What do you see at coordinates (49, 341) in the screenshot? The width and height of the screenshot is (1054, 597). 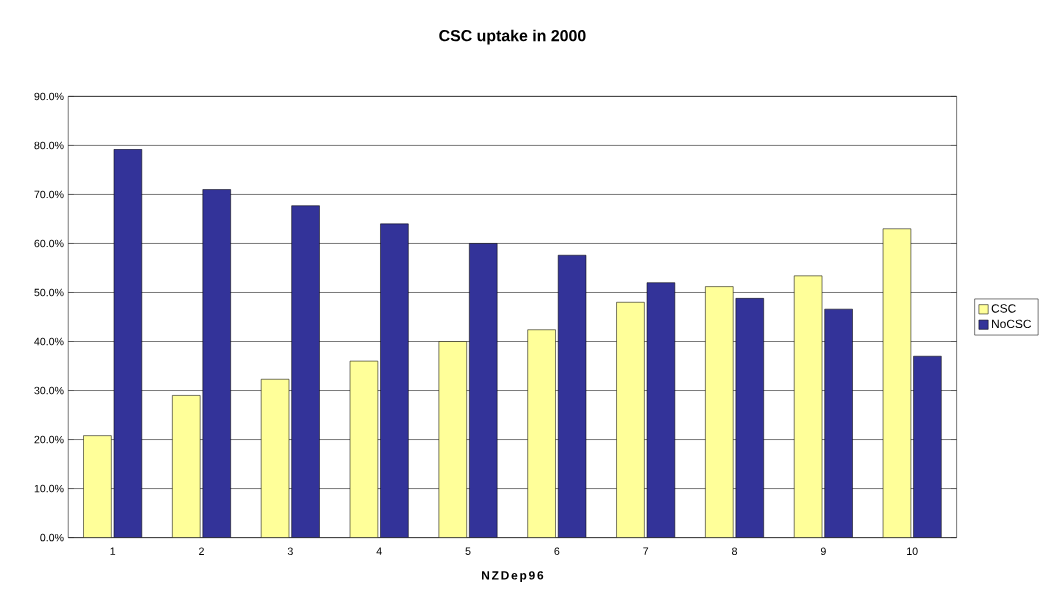 I see `y-tick-label: 40.0%` at bounding box center [49, 341].